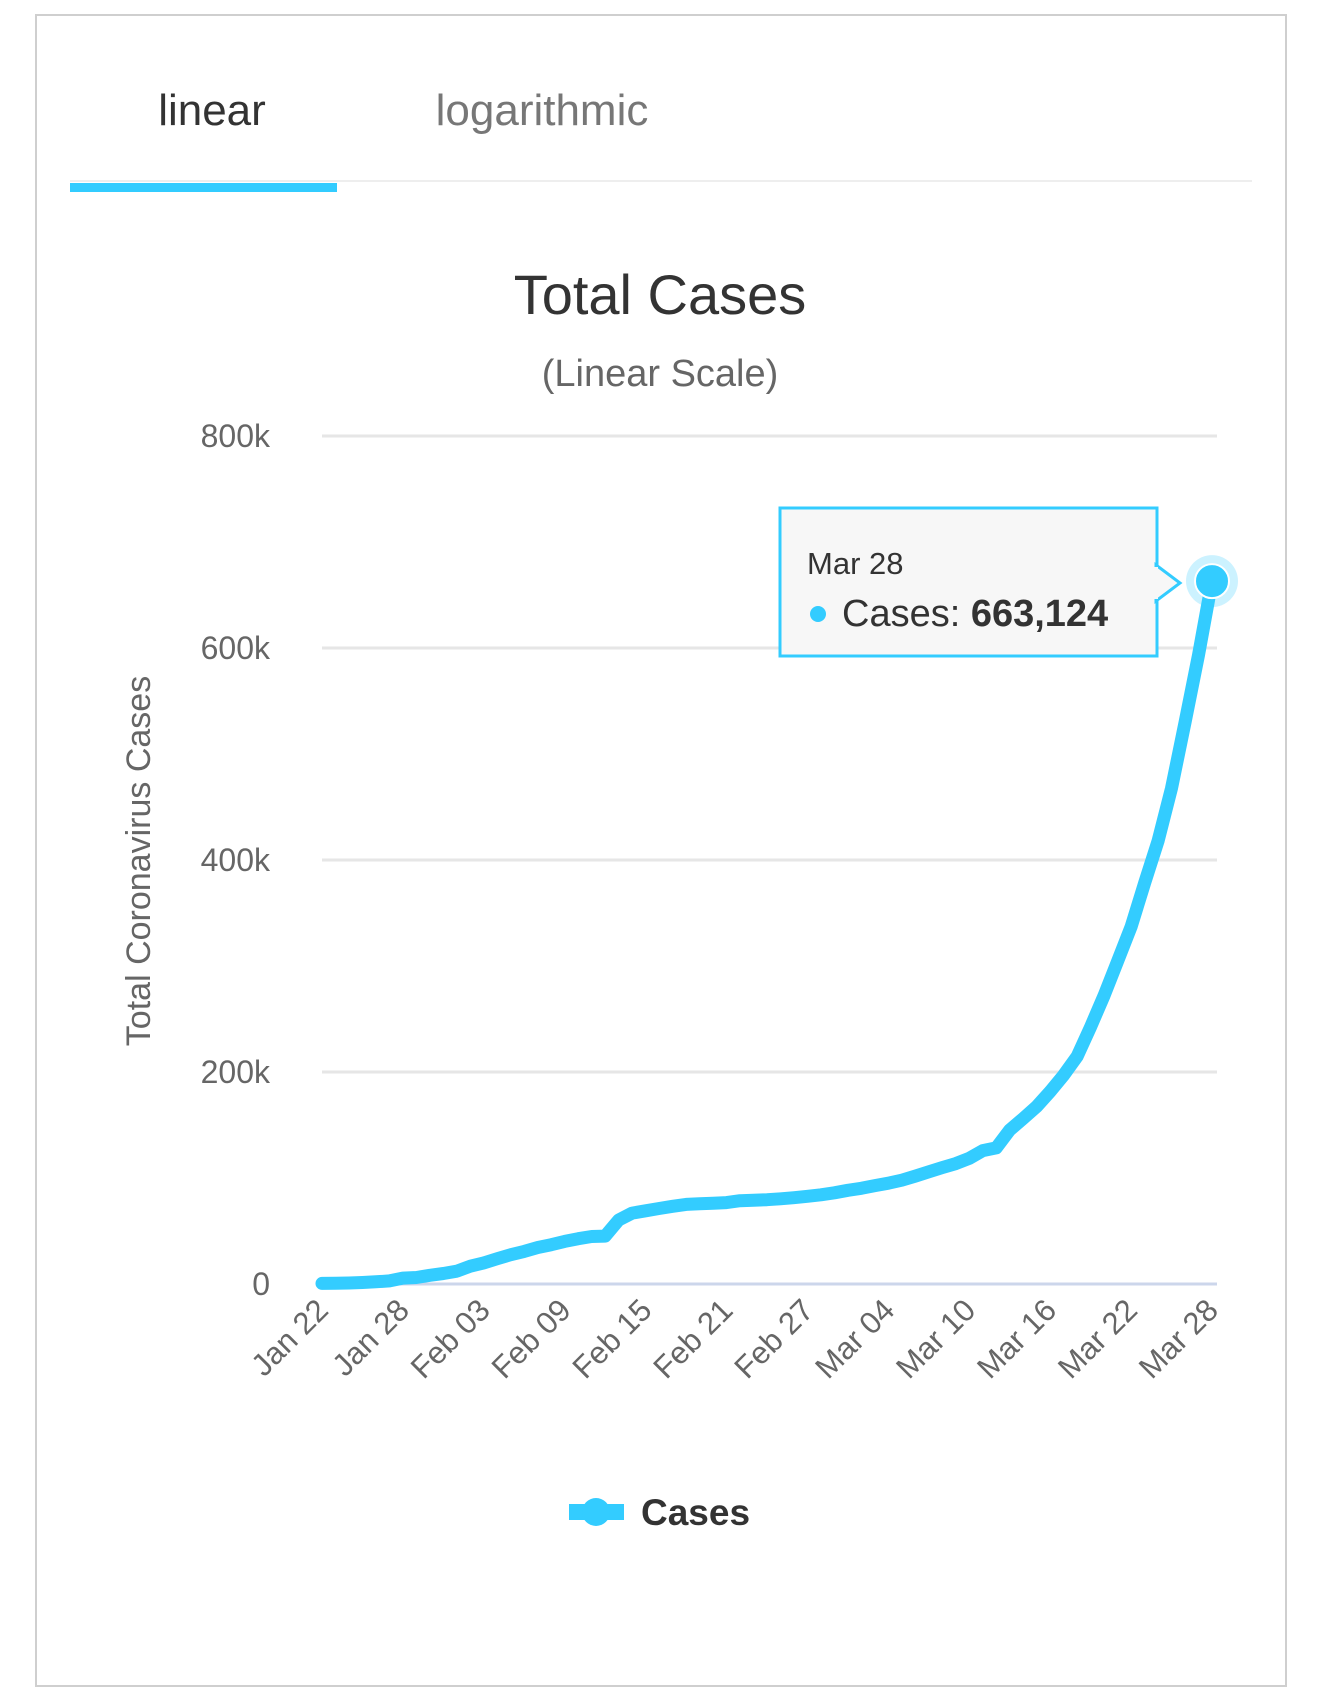  What do you see at coordinates (236, 1072) in the screenshot?
I see `y-tick-label: 200k` at bounding box center [236, 1072].